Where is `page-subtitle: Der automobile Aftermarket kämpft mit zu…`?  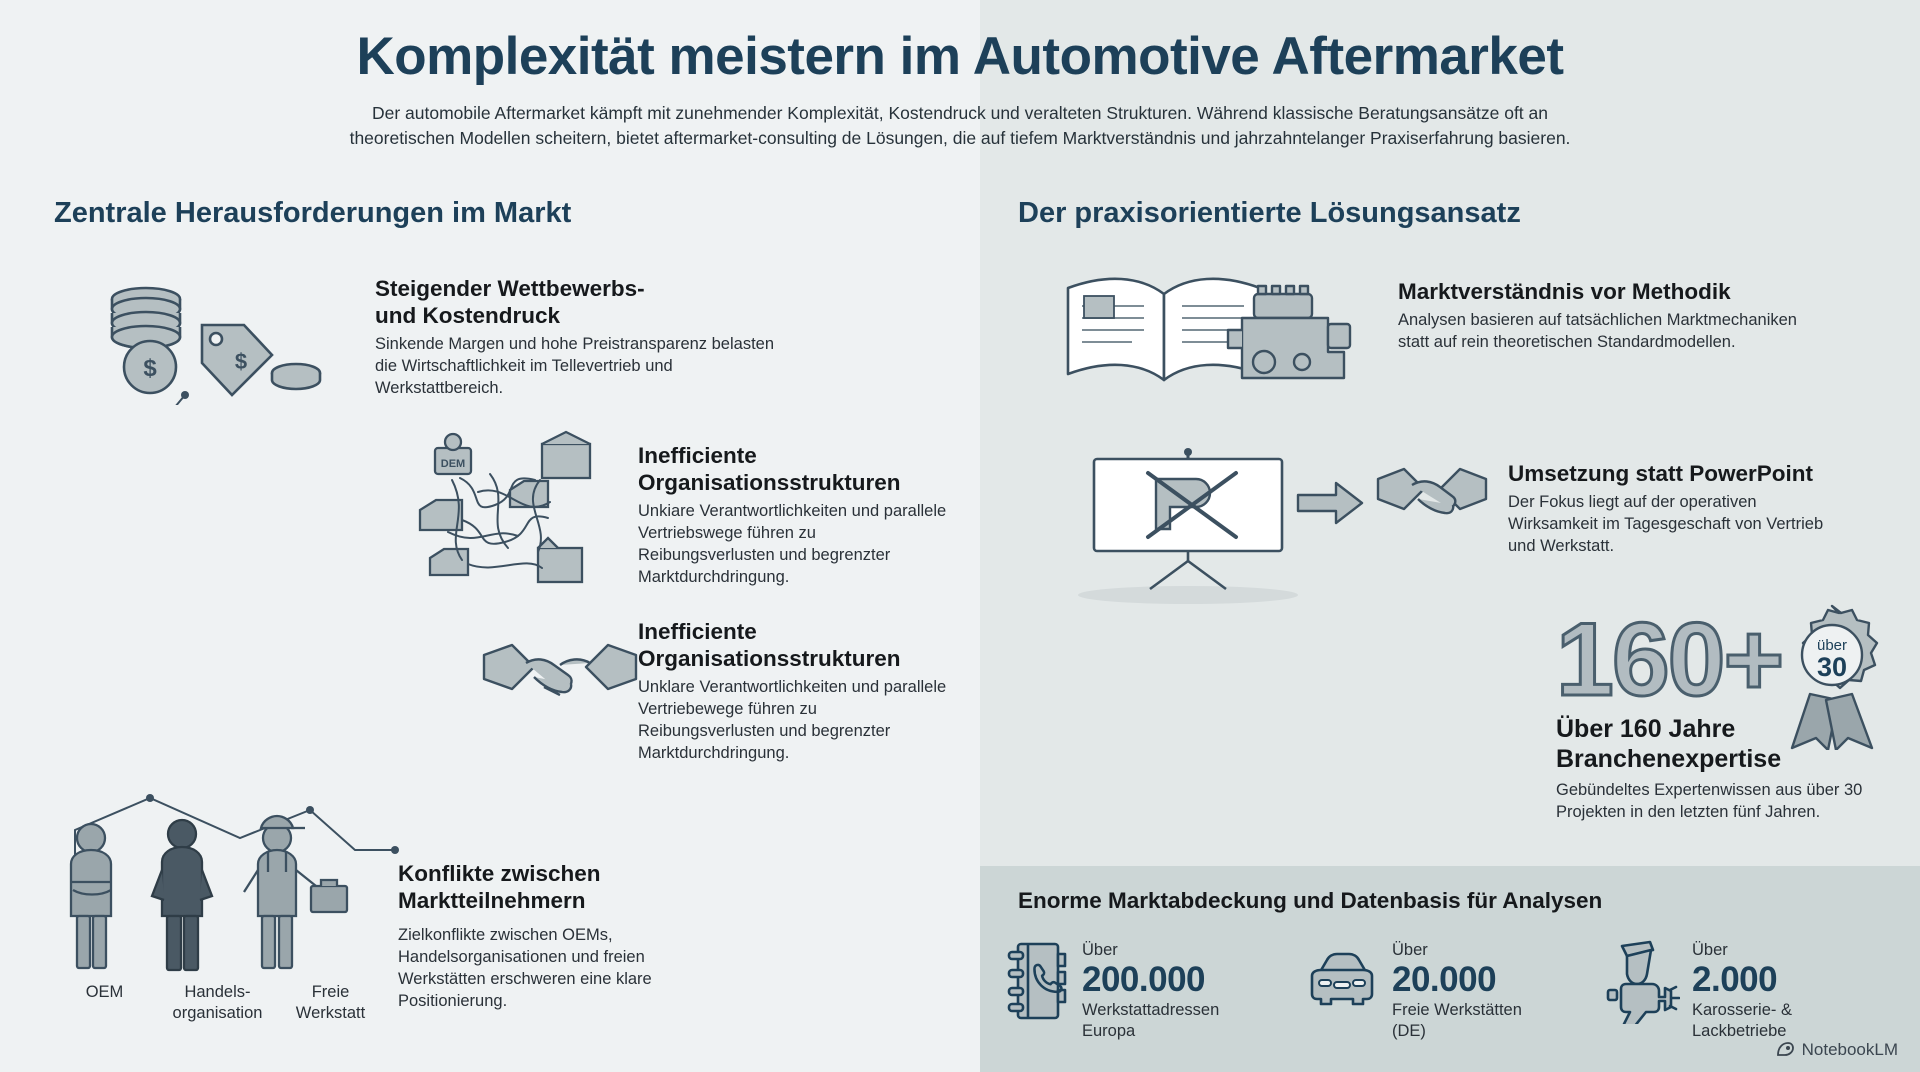
page-subtitle: Der automobile Aftermarket kämpft mit zu… is located at coordinates (960, 126).